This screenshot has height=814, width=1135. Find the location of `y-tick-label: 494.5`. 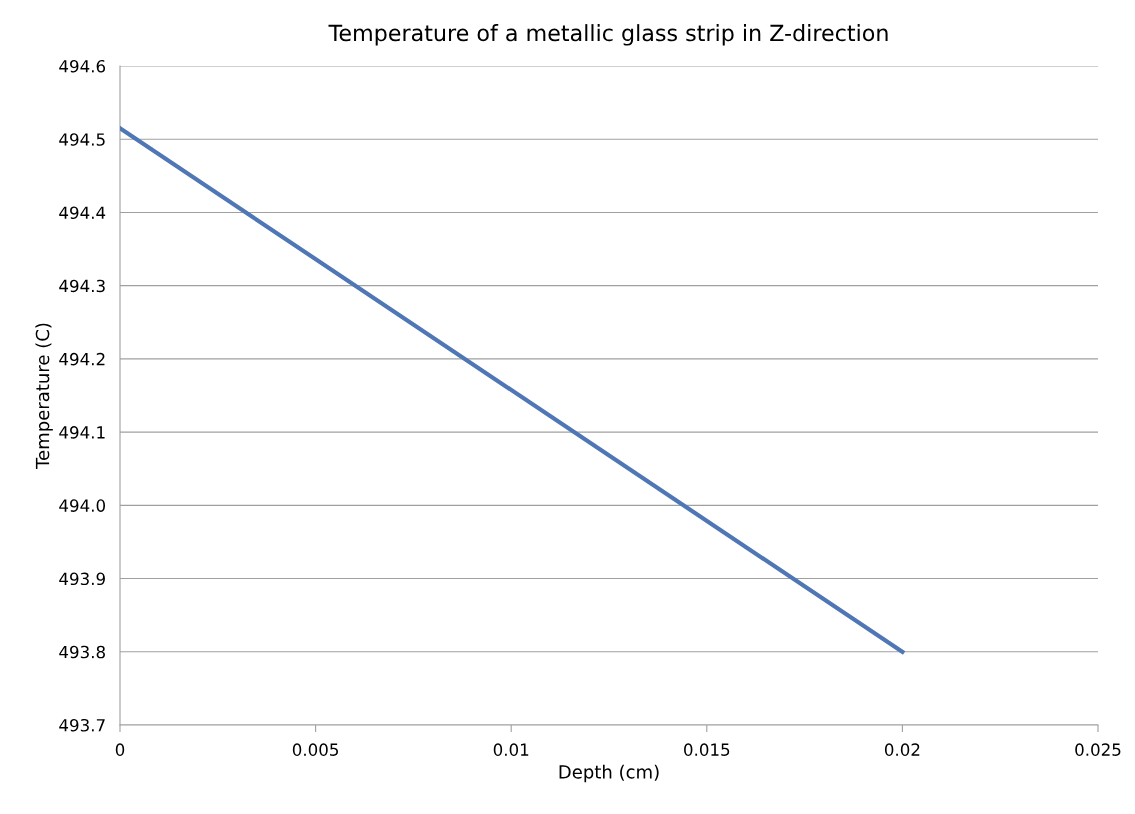

y-tick-label: 494.5 is located at coordinates (82, 139).